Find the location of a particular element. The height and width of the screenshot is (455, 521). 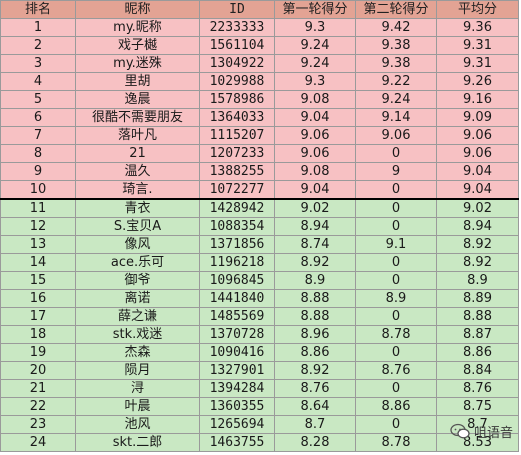

cell-rank: 24 is located at coordinates (38, 442).